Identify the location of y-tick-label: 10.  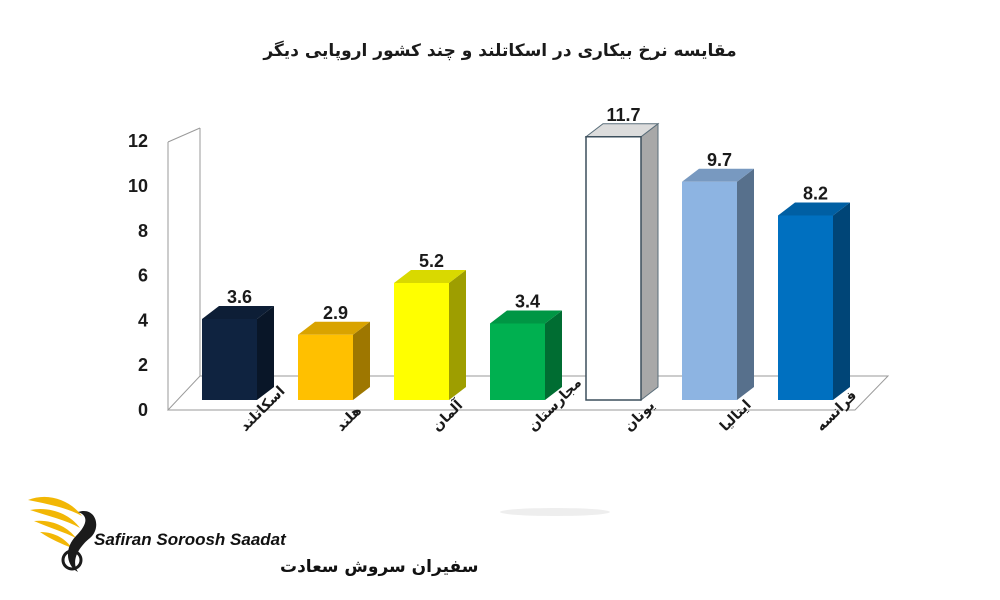
(138, 186).